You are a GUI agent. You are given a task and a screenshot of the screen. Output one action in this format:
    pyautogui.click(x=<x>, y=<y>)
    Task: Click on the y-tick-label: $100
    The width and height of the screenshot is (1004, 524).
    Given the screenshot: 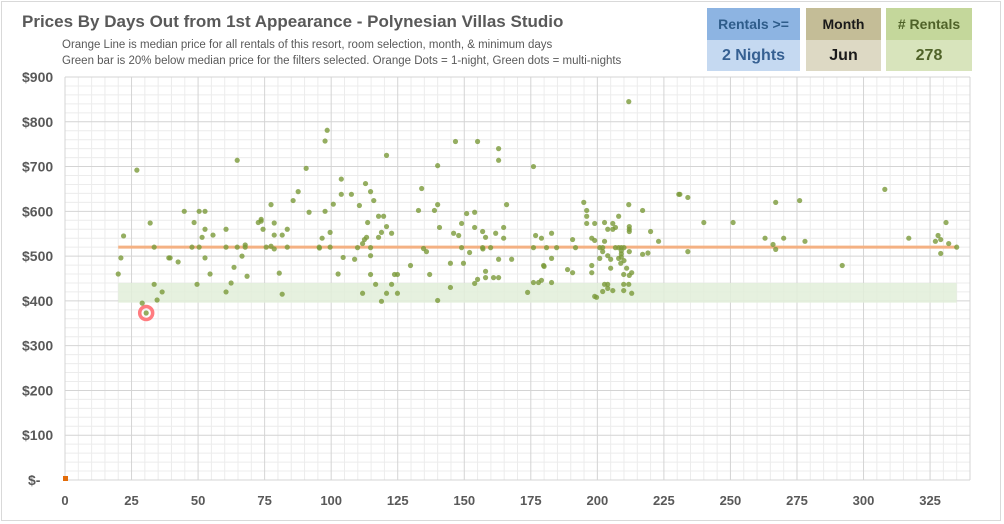 What is the action you would take?
    pyautogui.click(x=37, y=435)
    